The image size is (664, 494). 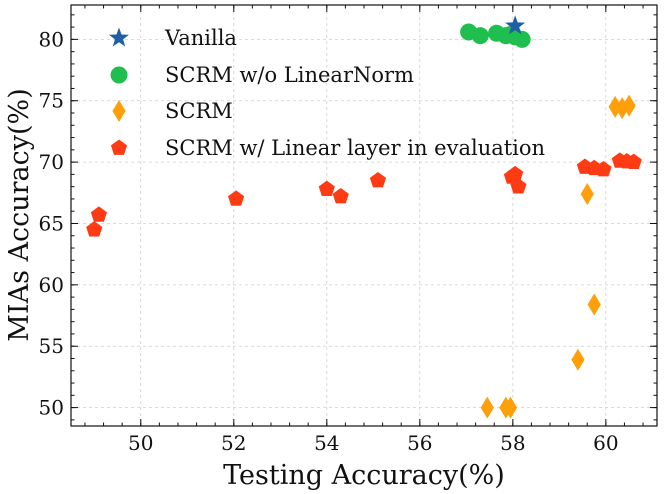 I want to click on y-tick-label: 60, so click(x=51, y=285).